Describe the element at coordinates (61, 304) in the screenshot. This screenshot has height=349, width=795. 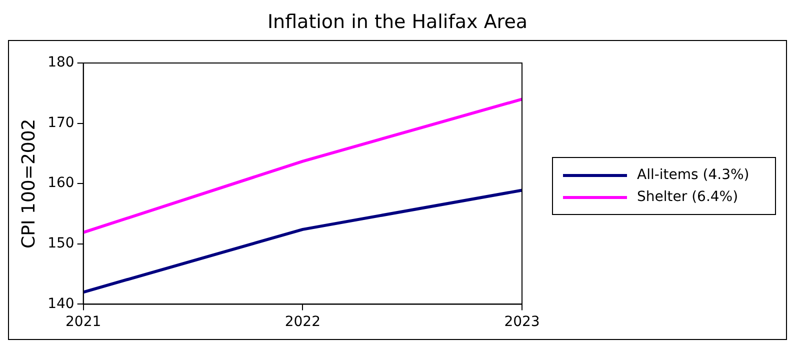
I see `y-tick-label: 140` at that location.